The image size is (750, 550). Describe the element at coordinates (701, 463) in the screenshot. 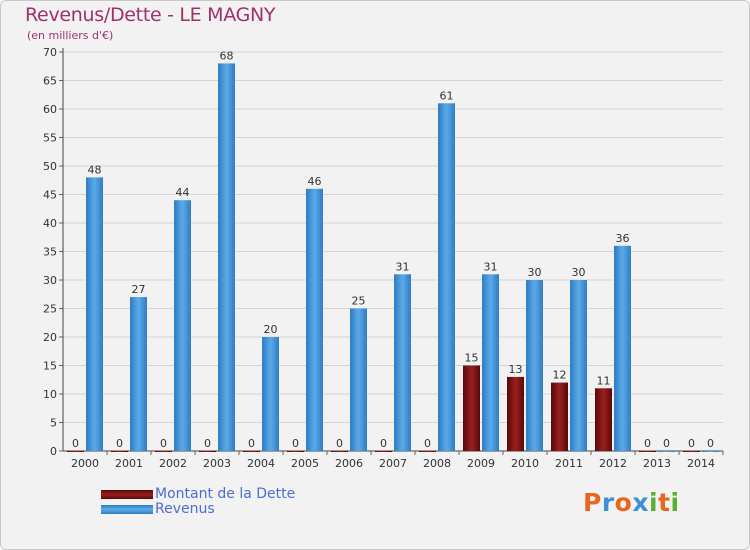

I see `x-tick-label: 2014` at that location.